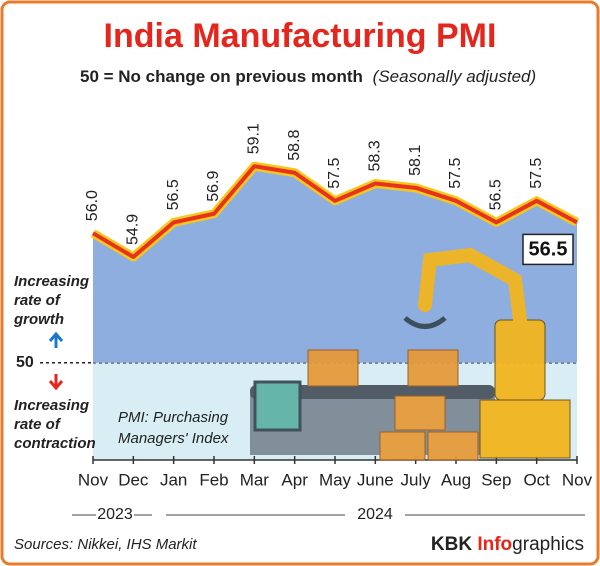 The width and height of the screenshot is (600, 566). I want to click on down-arrow, so click(56, 382).